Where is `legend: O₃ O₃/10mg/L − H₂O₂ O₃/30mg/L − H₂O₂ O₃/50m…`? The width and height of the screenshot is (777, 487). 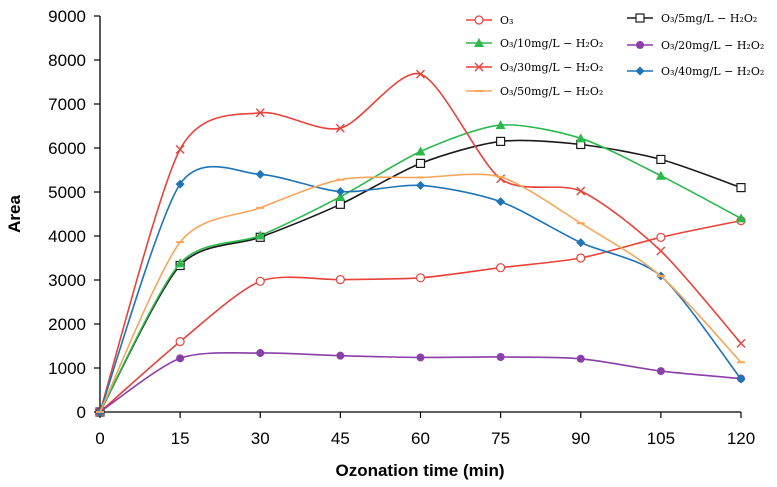
legend: O₃ O₃/10mg/L − H₂O₂ O₃/30mg/L − H₂O₂ O₃/50m… is located at coordinates (615, 55).